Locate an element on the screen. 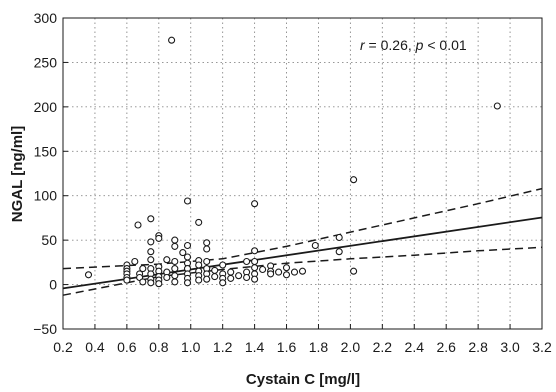 The height and width of the screenshot is (392, 556). x-tick-label: 2.0 is located at coordinates (351, 347).